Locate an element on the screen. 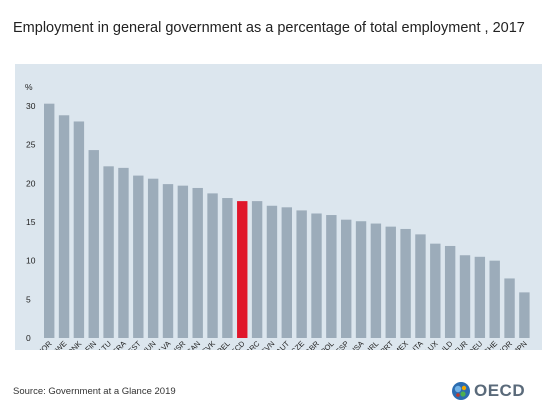 This screenshot has width=560, height=410. bar-che is located at coordinates (494, 299).